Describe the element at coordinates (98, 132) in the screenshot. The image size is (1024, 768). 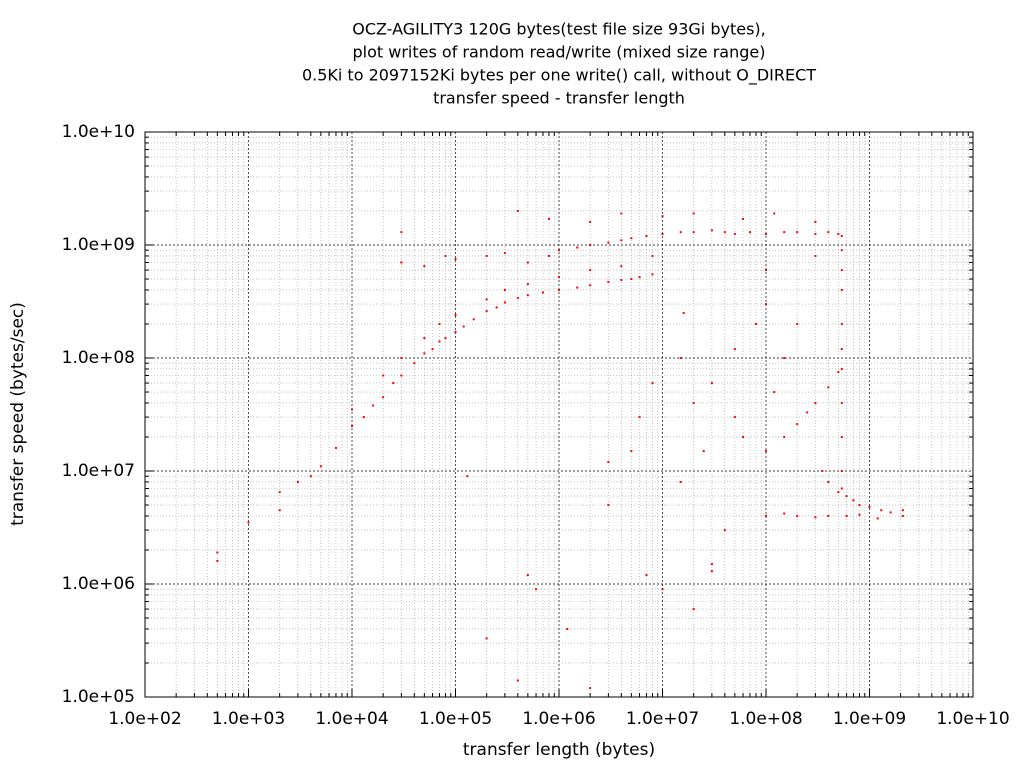
I see `y-tick-label: 1.0e+10` at that location.